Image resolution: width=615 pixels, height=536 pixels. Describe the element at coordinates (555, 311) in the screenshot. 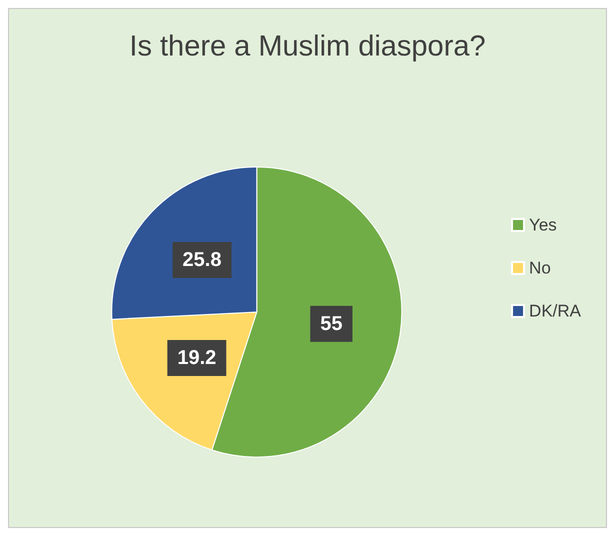

I see `legend-label: DK/RA` at that location.